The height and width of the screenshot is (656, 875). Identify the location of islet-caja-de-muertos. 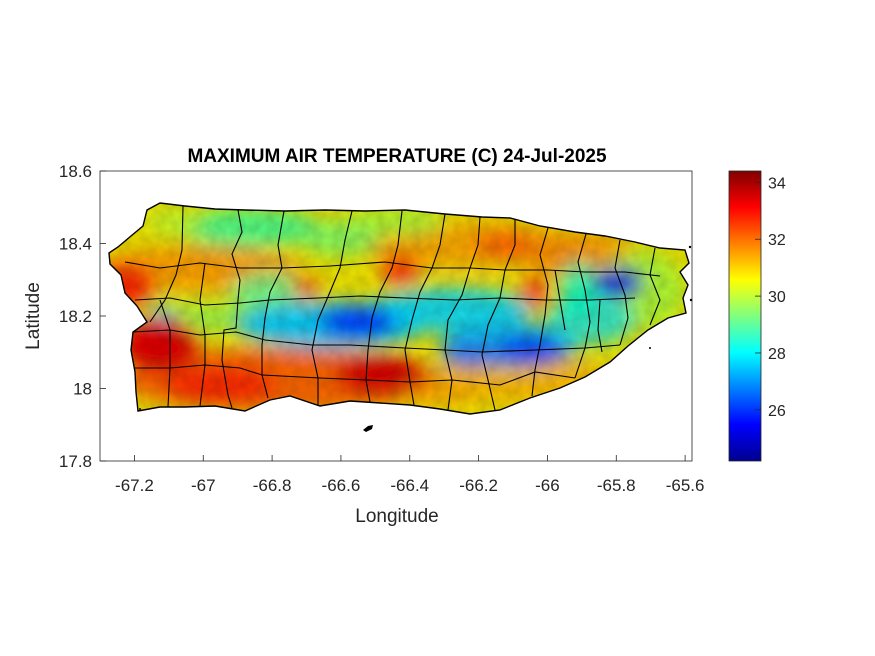
(368, 428).